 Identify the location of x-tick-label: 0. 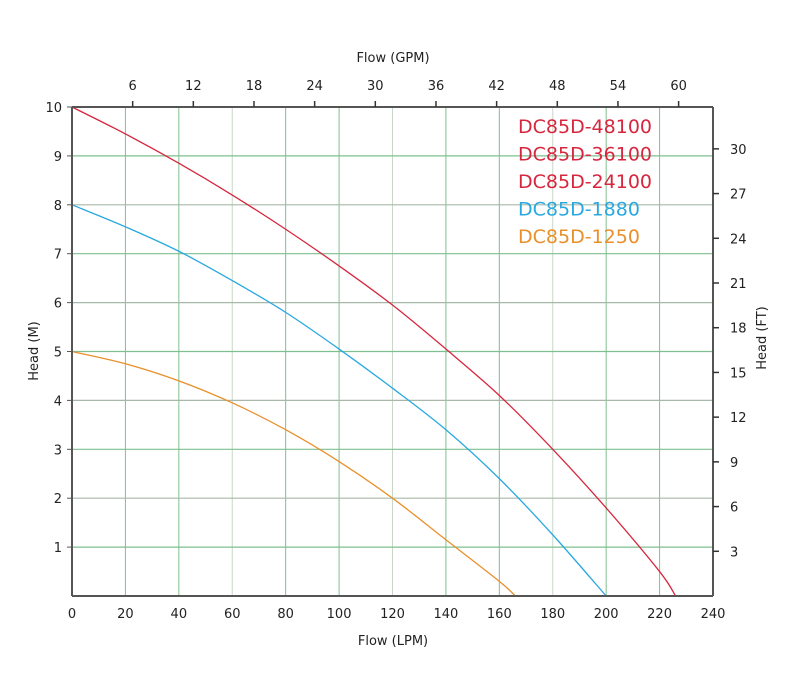
(72, 614).